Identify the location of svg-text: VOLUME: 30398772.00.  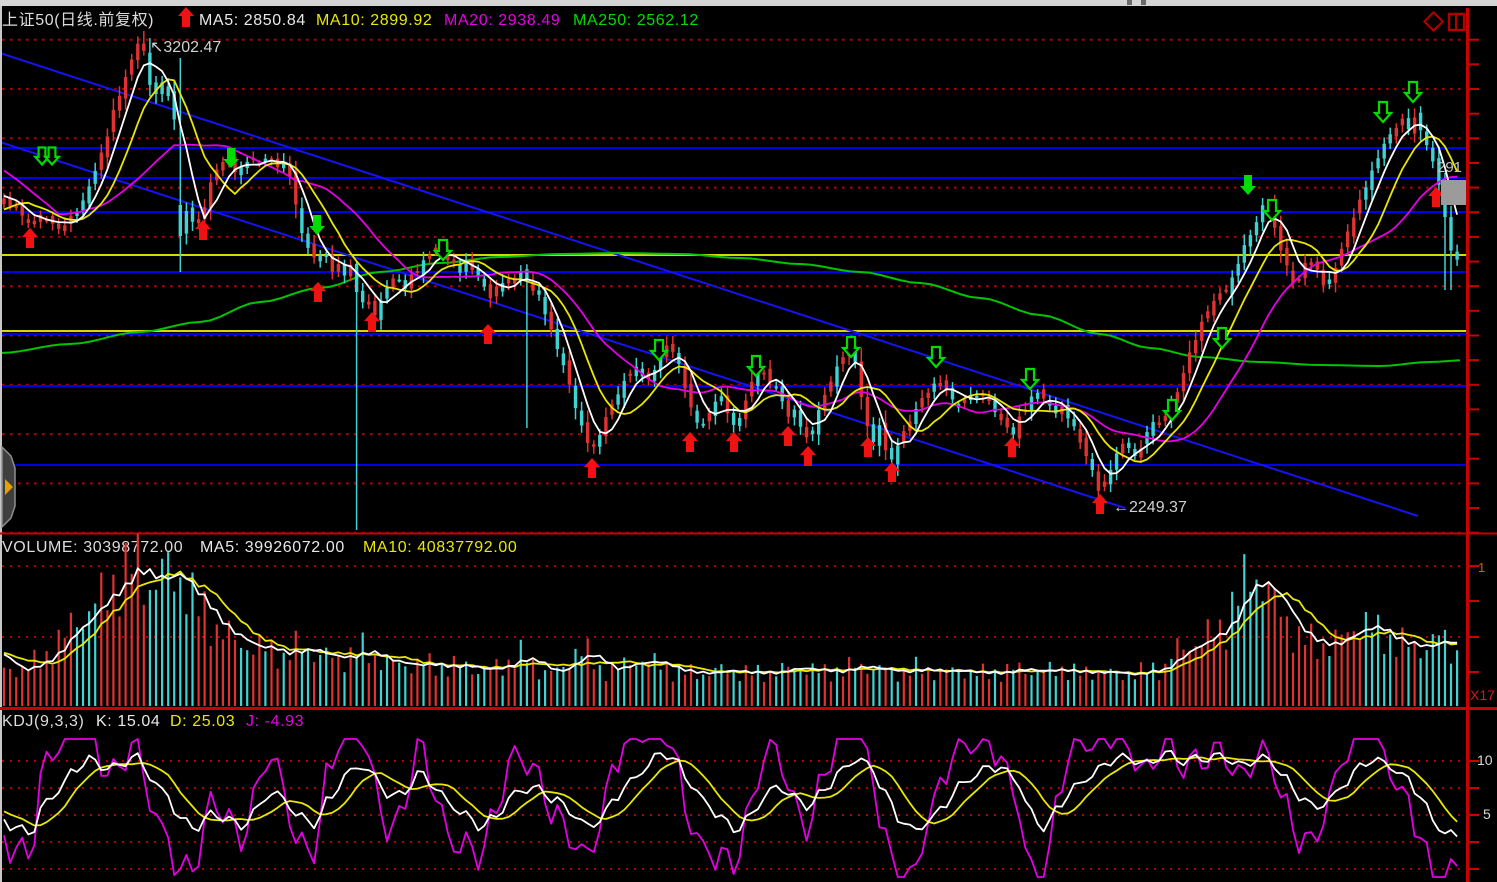
(92, 547).